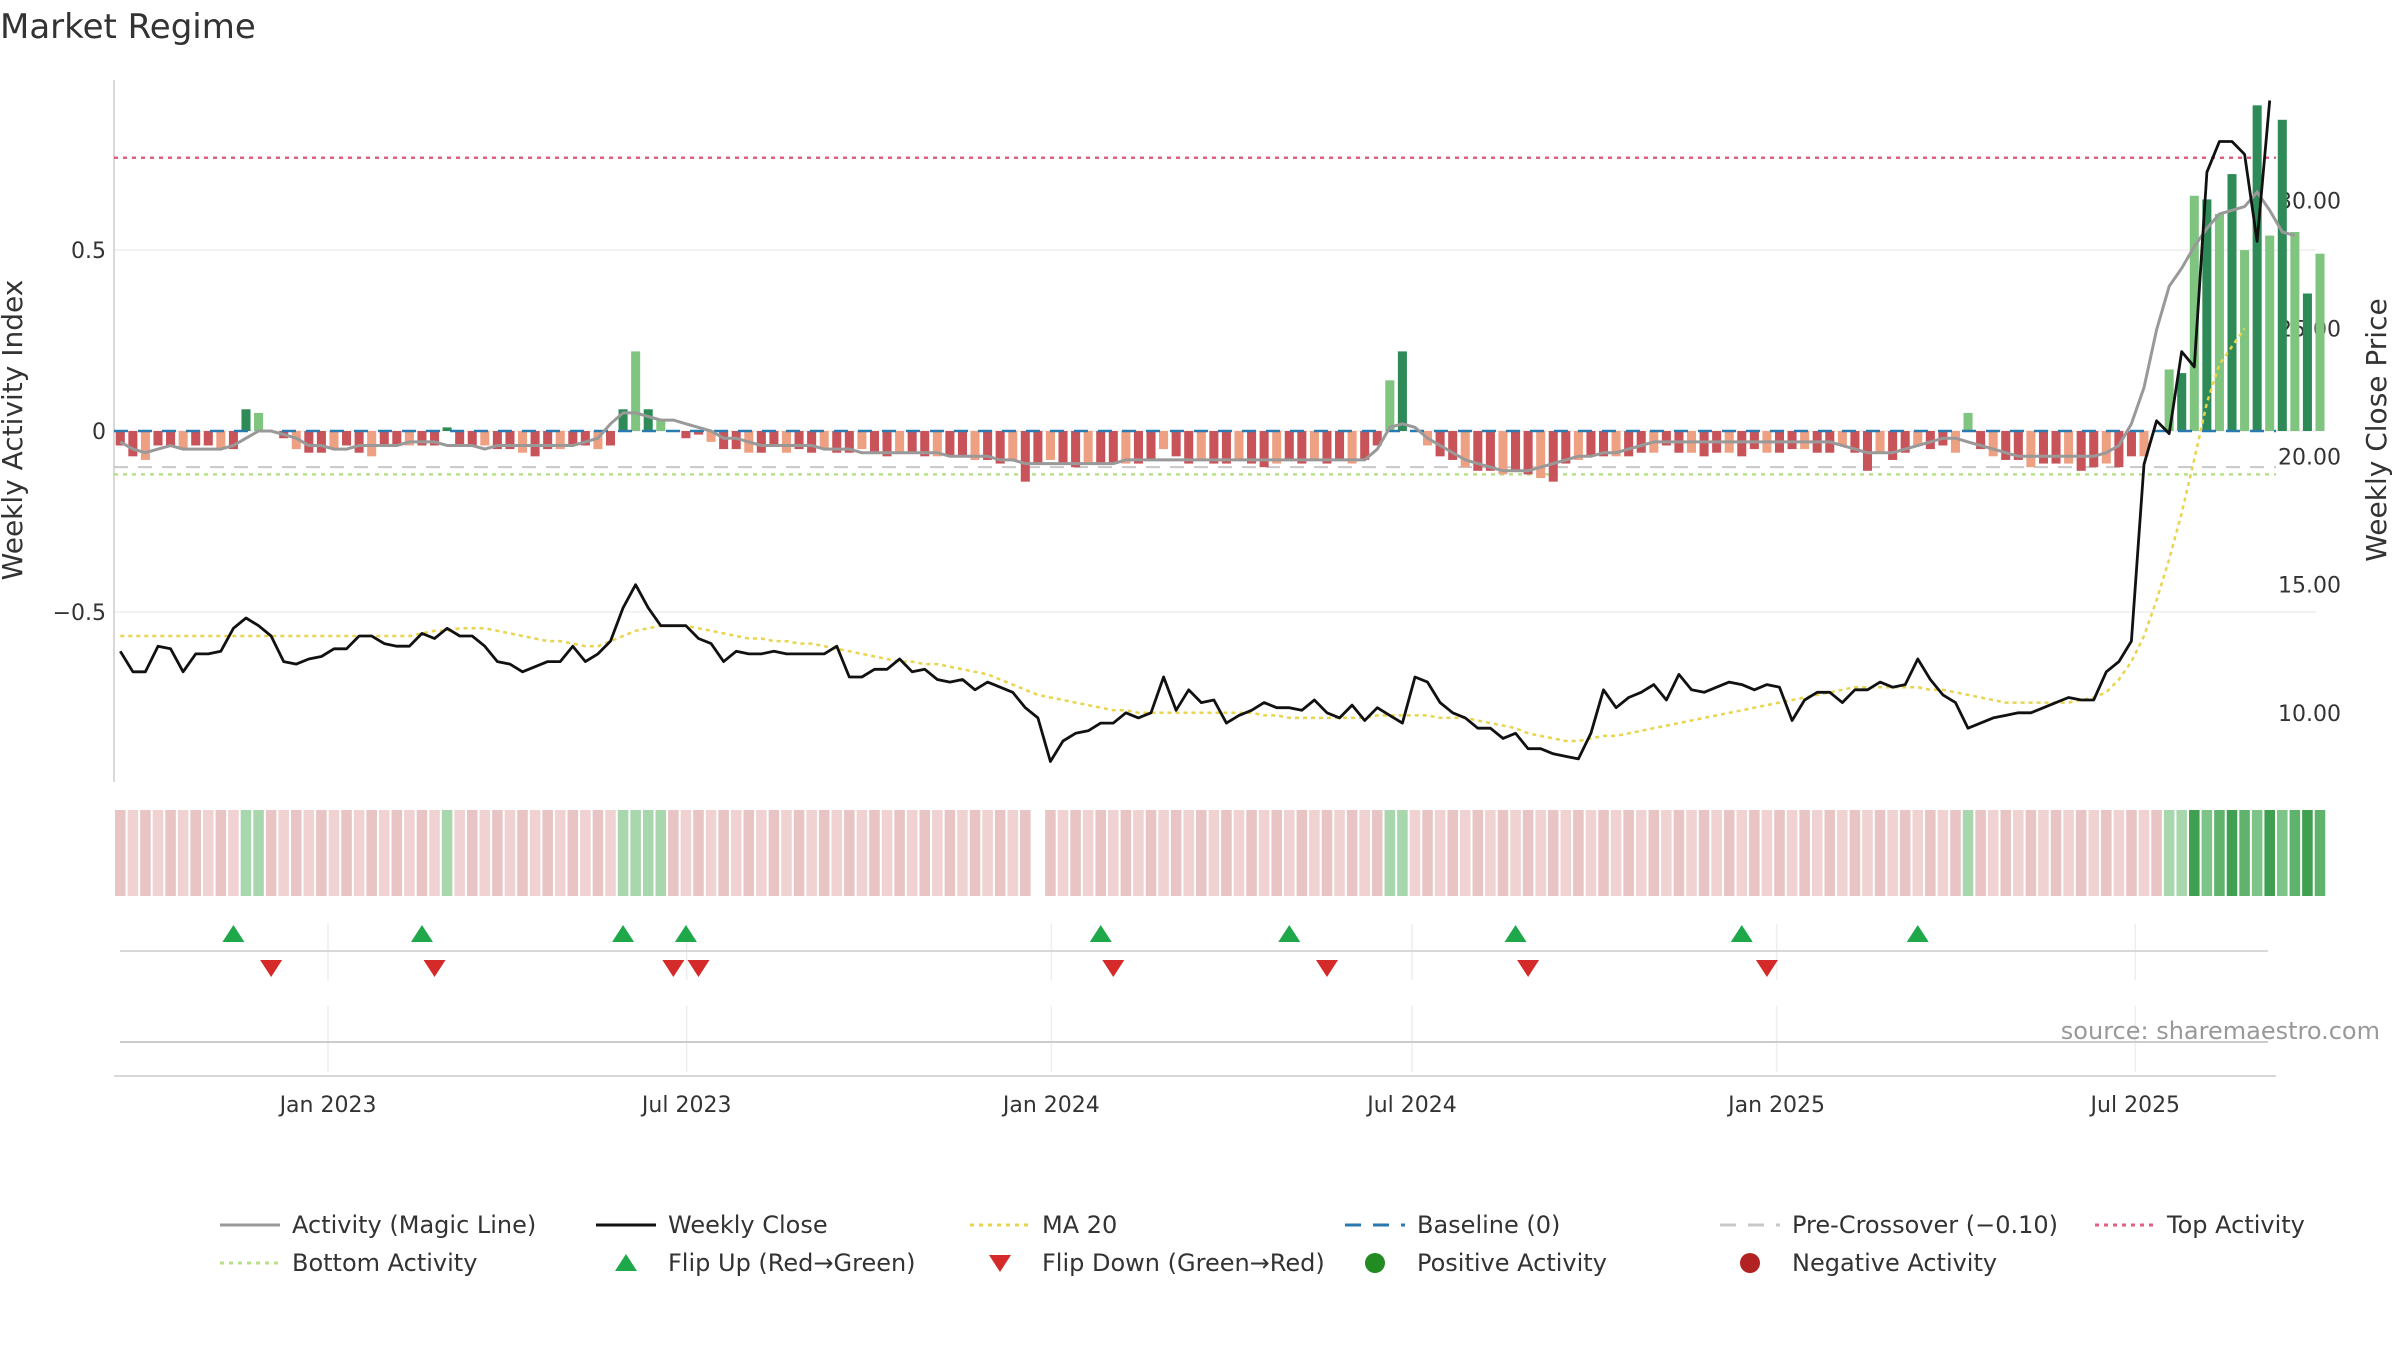 The width and height of the screenshot is (2400, 1350). What do you see at coordinates (1889, 1225) in the screenshot?
I see `legend-item: Pre-Crossover (−0.10)` at bounding box center [1889, 1225].